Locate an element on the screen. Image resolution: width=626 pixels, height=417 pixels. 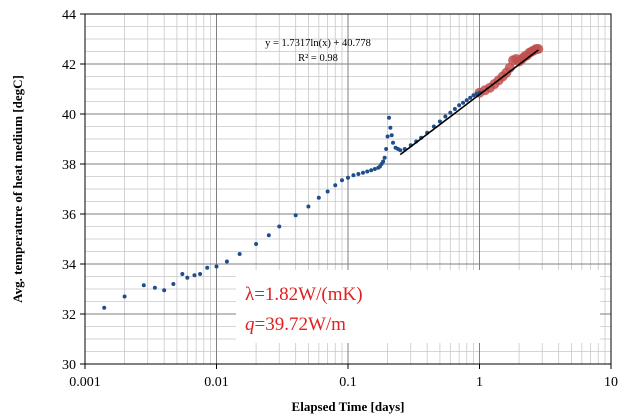
y-axis-ticks: 30 32 34 36 38 40 42 44 is located at coordinates (73, 190).